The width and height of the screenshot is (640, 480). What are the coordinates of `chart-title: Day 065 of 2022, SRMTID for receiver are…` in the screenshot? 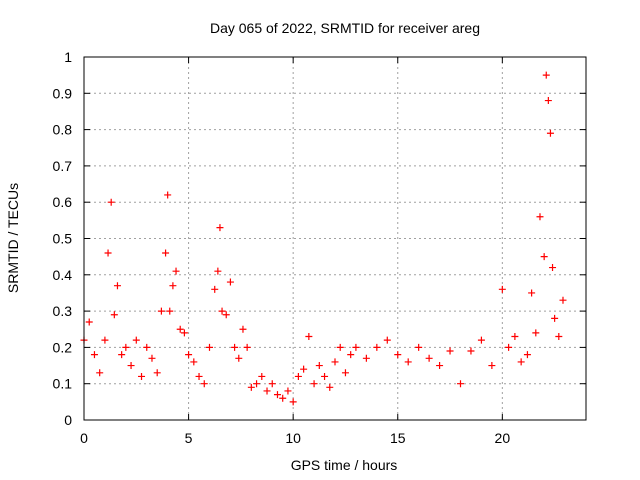 It's located at (345, 28).